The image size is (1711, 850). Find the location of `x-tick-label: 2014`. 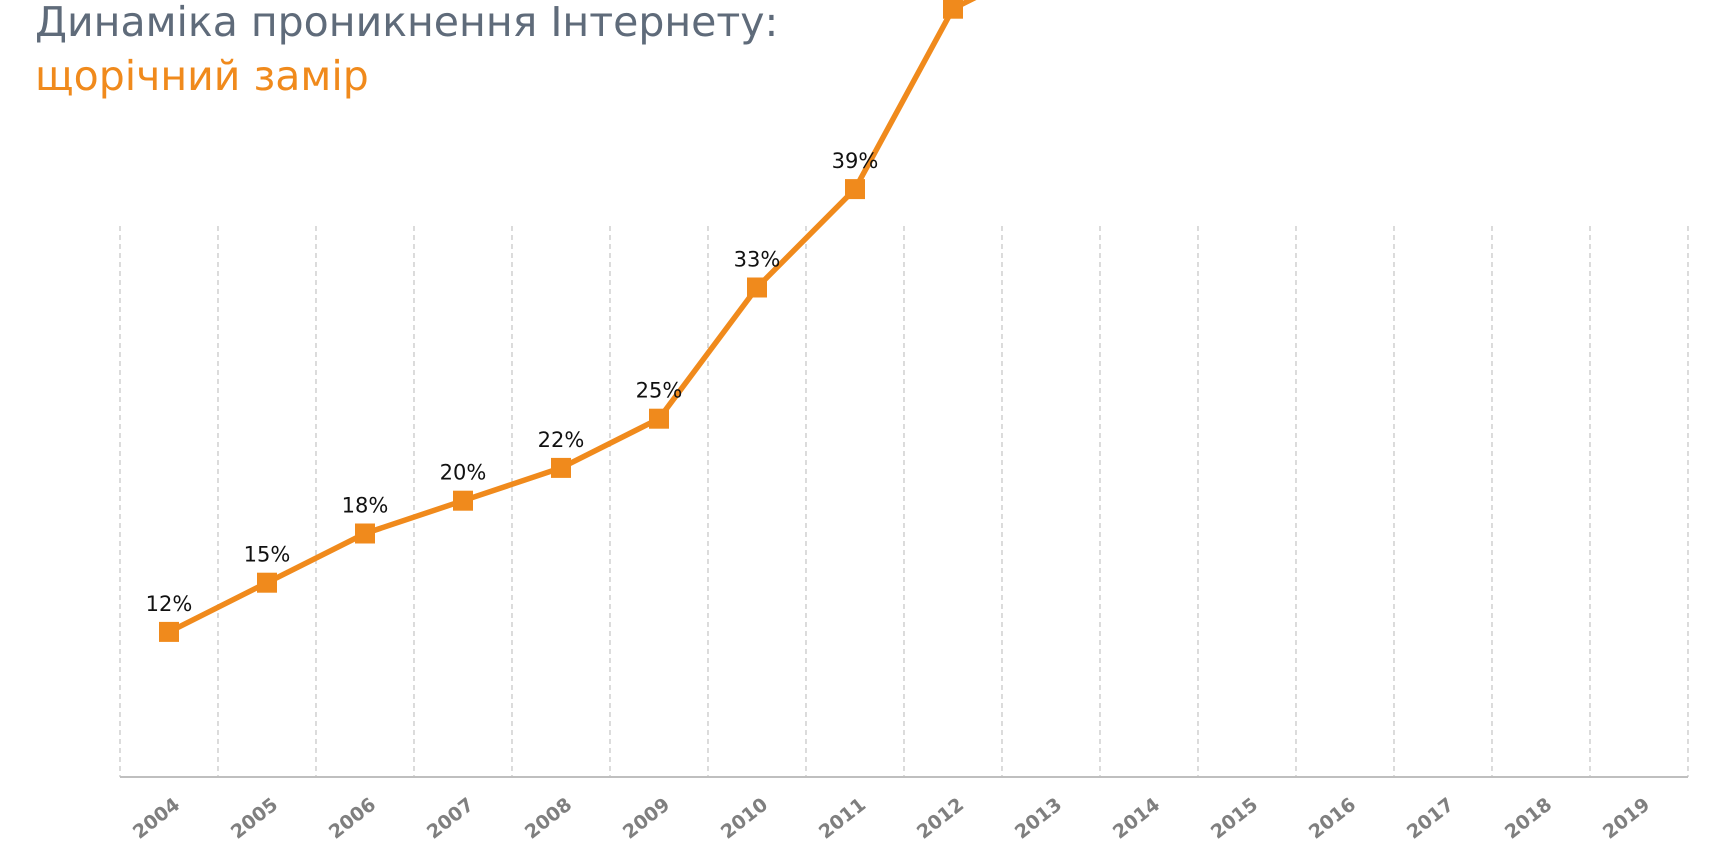

x-tick-label: 2014 is located at coordinates (1136, 819).